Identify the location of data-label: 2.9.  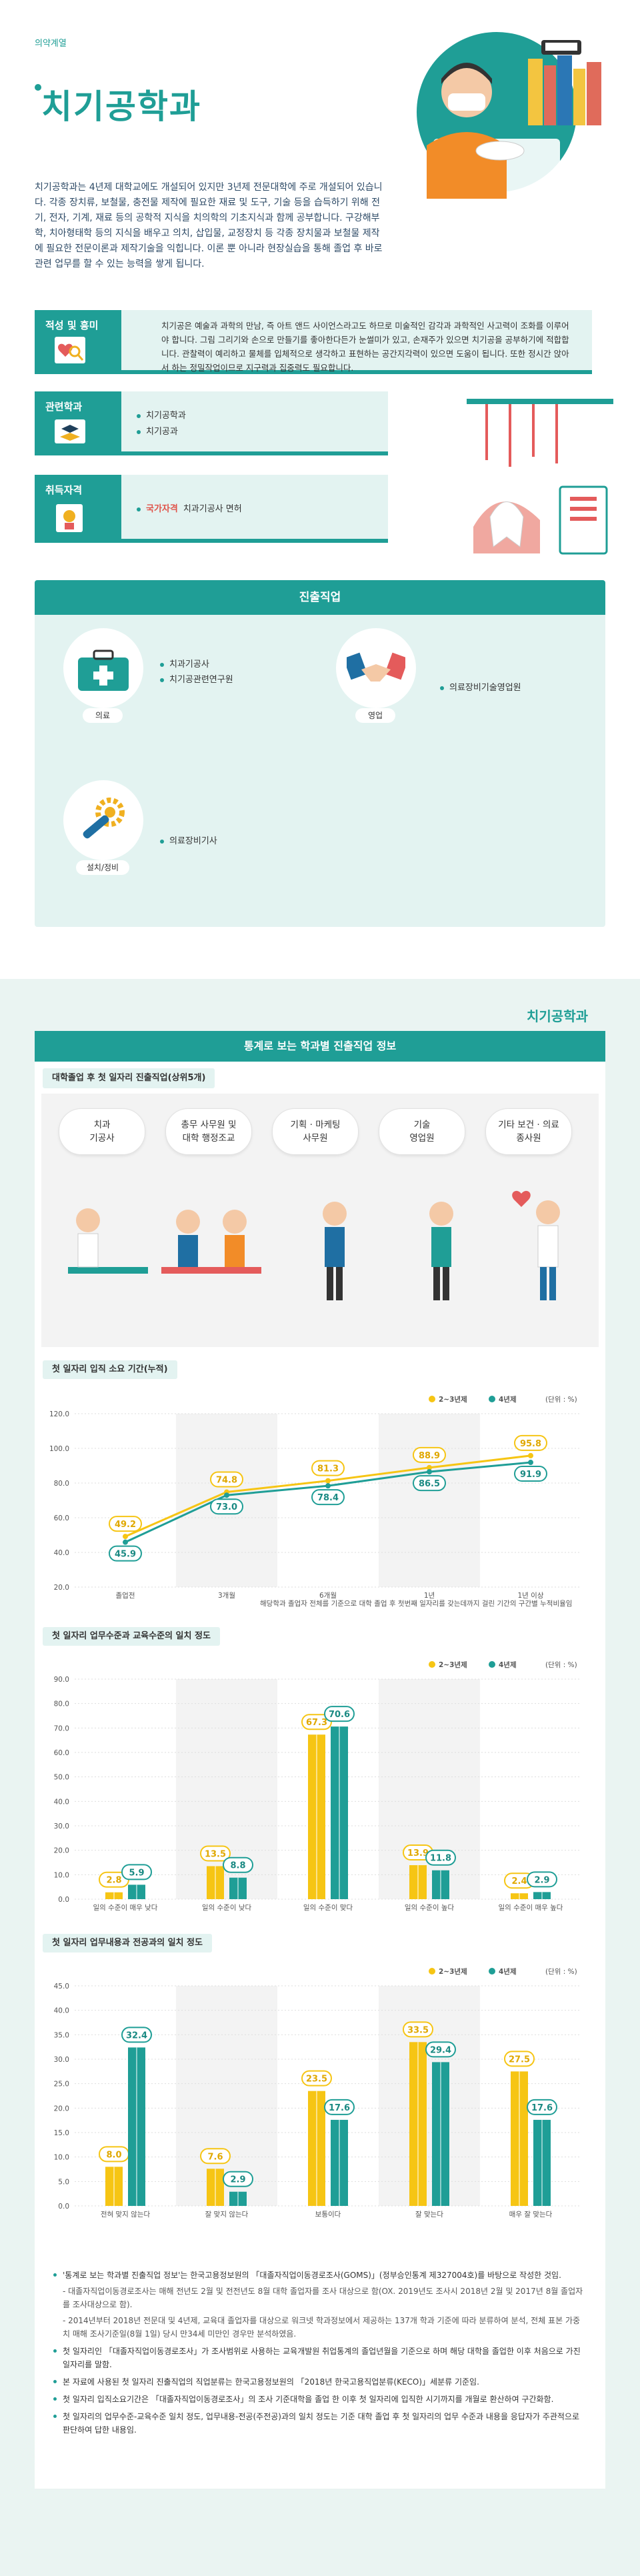
(237, 2180).